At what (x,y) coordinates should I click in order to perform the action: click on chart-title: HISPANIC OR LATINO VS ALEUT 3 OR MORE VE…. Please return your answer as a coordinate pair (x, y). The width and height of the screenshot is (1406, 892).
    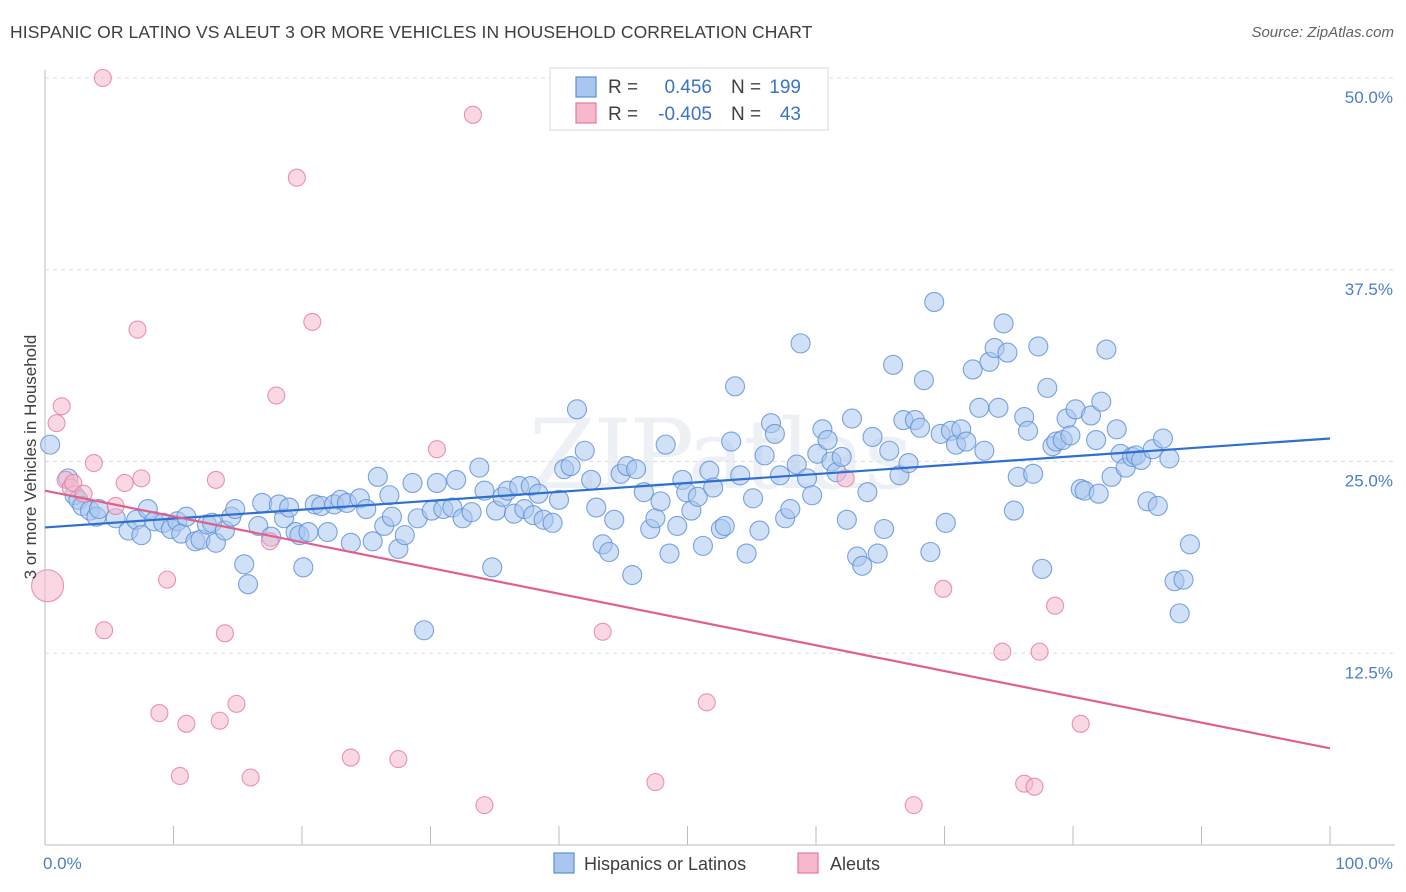
    Looking at the image, I should click on (411, 32).